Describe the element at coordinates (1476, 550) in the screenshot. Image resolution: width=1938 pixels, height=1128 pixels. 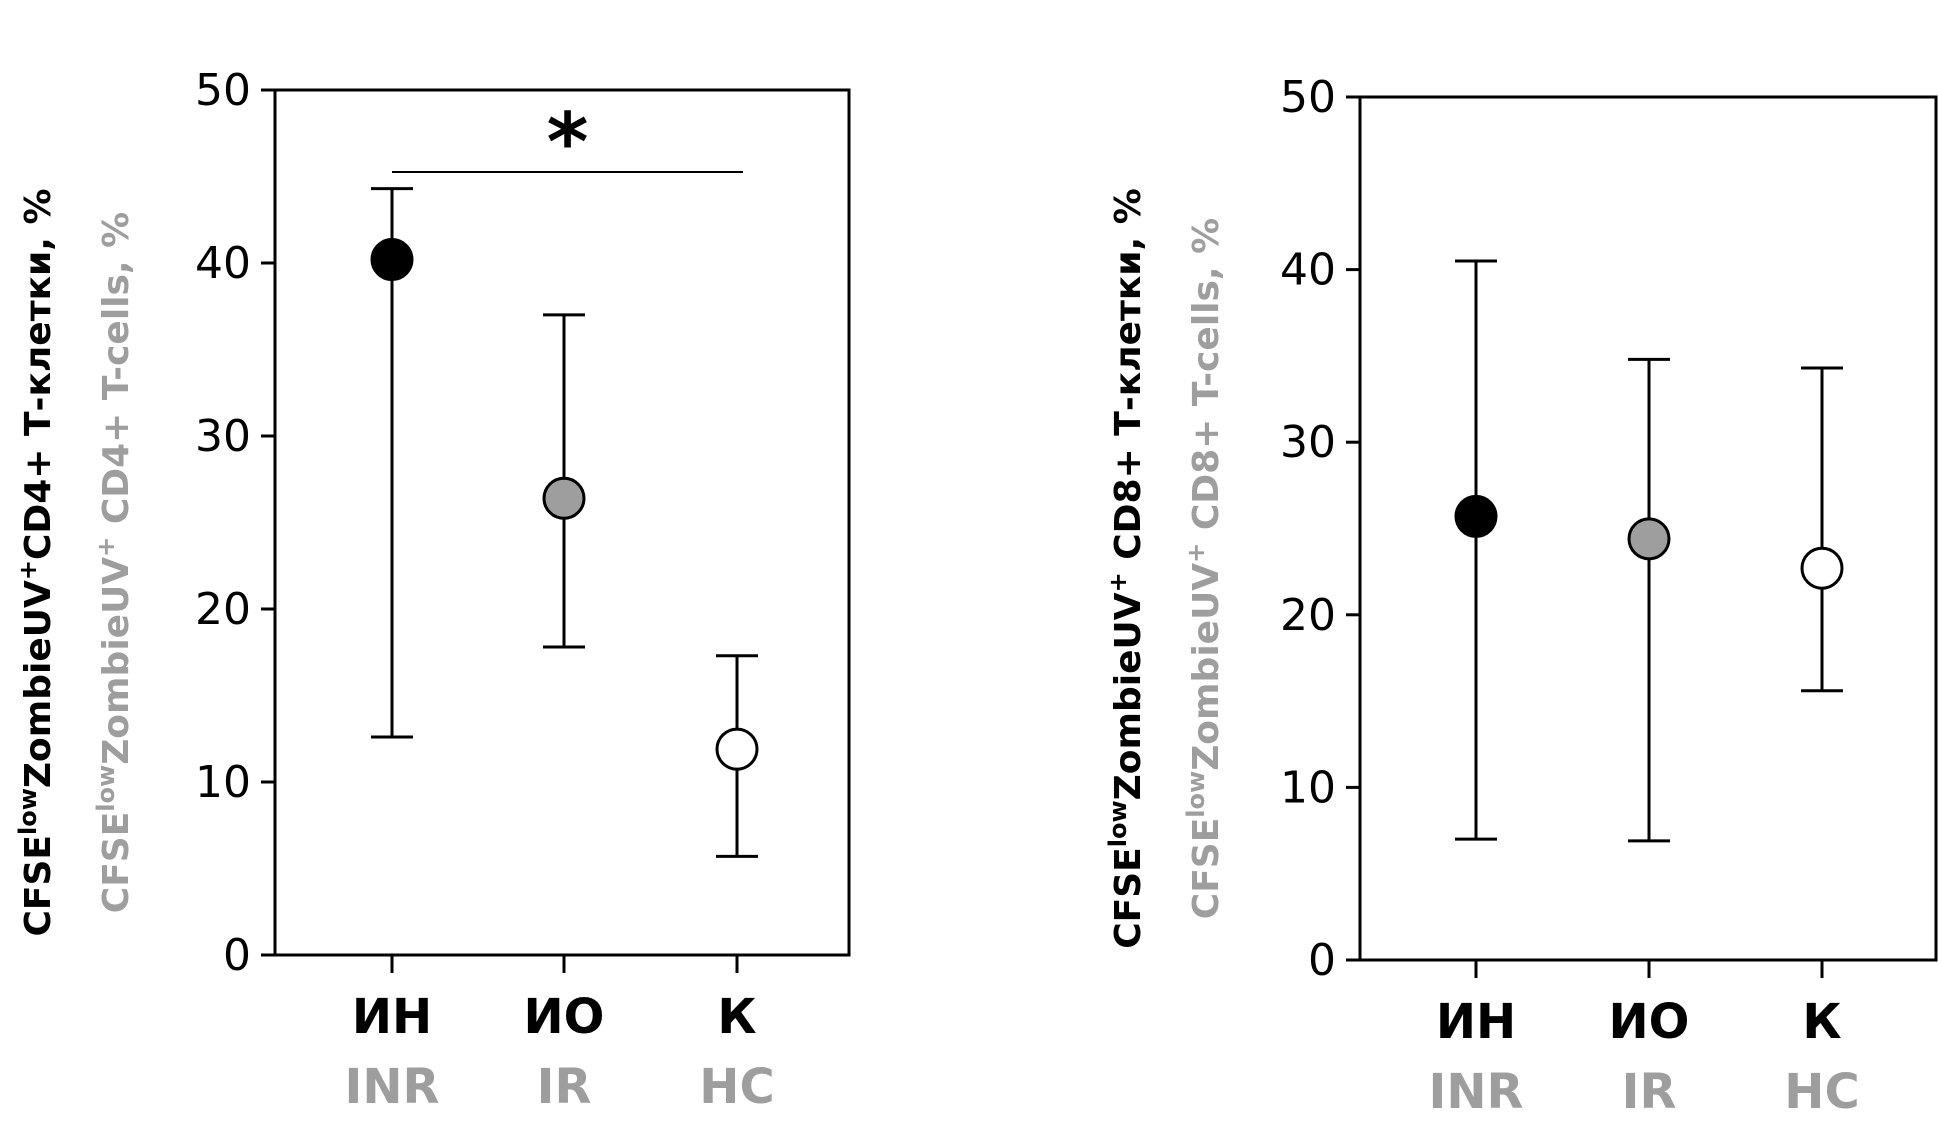
I see `error-bar-inr` at that location.